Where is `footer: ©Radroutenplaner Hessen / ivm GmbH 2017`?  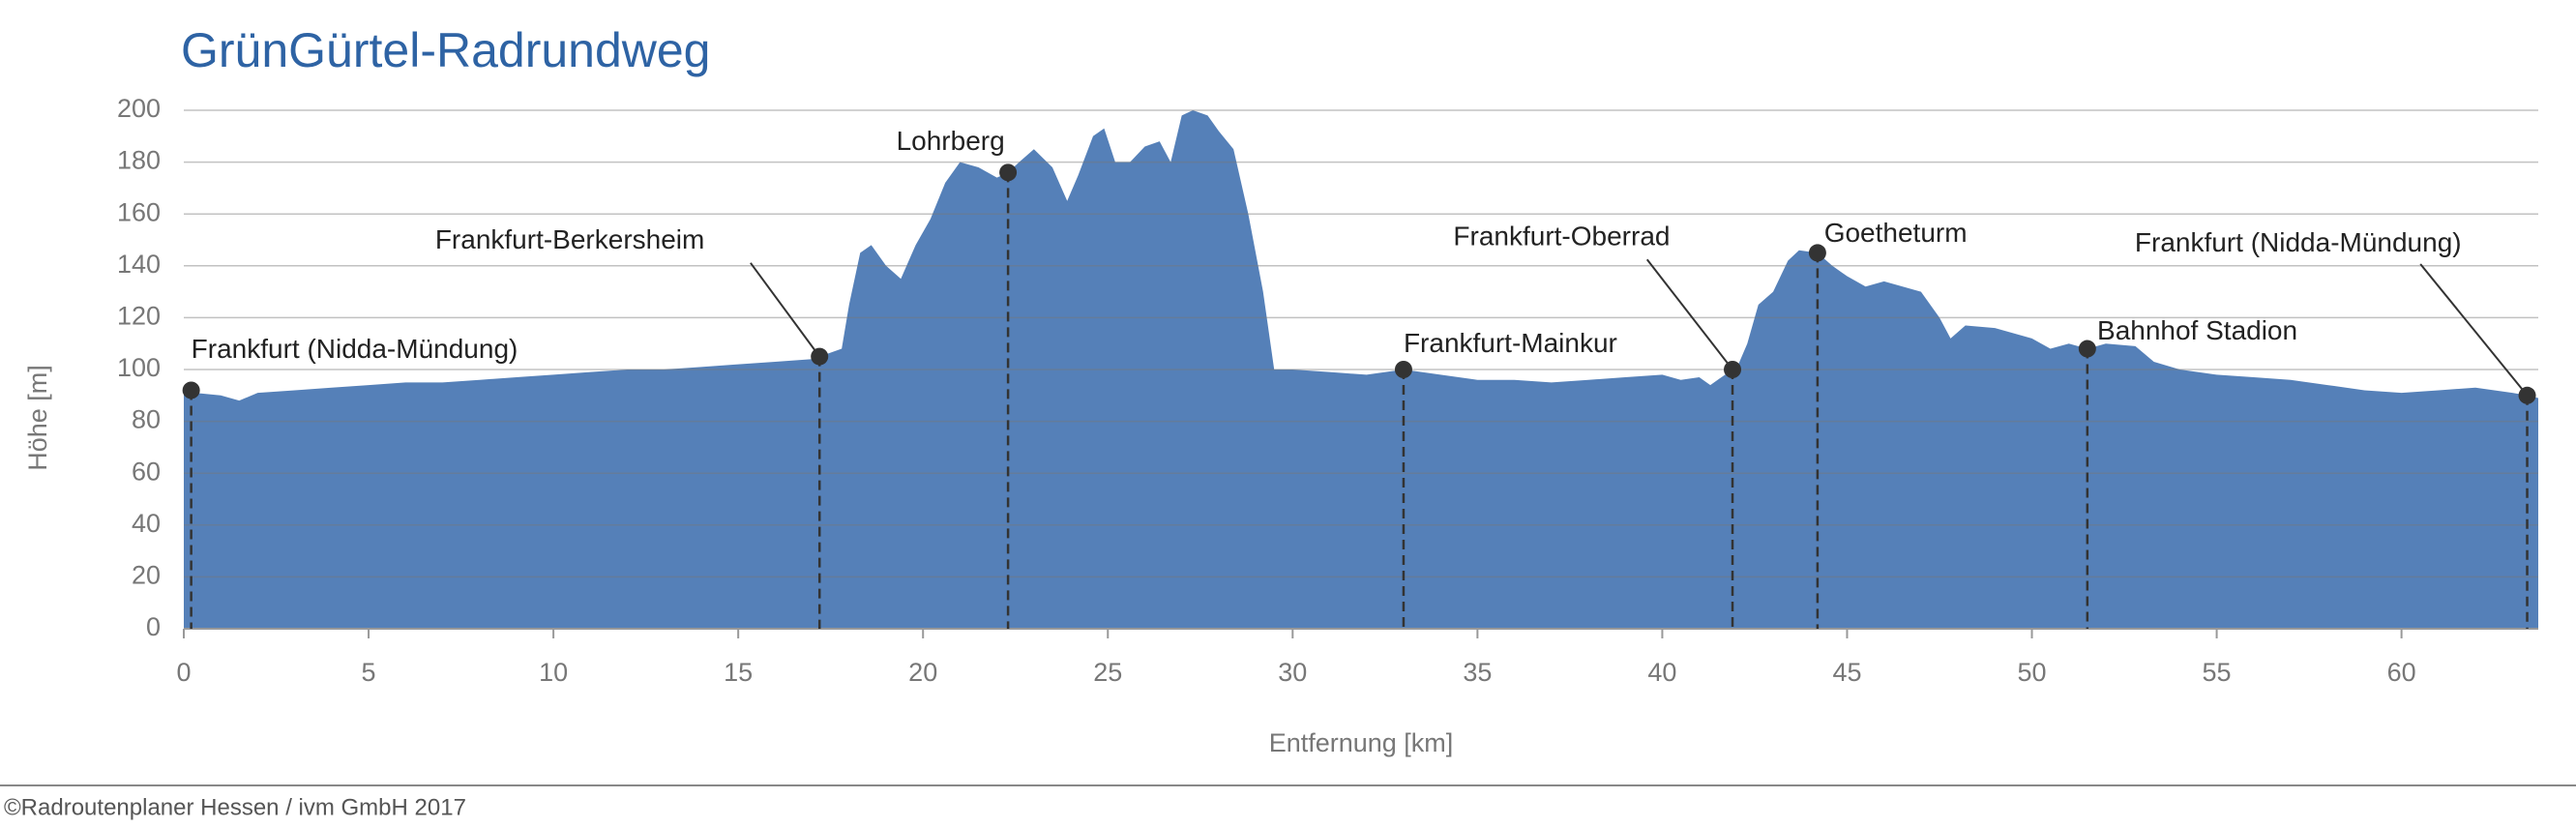 footer: ©Radroutenplaner Hessen / ivm GmbH 2017 is located at coordinates (235, 807).